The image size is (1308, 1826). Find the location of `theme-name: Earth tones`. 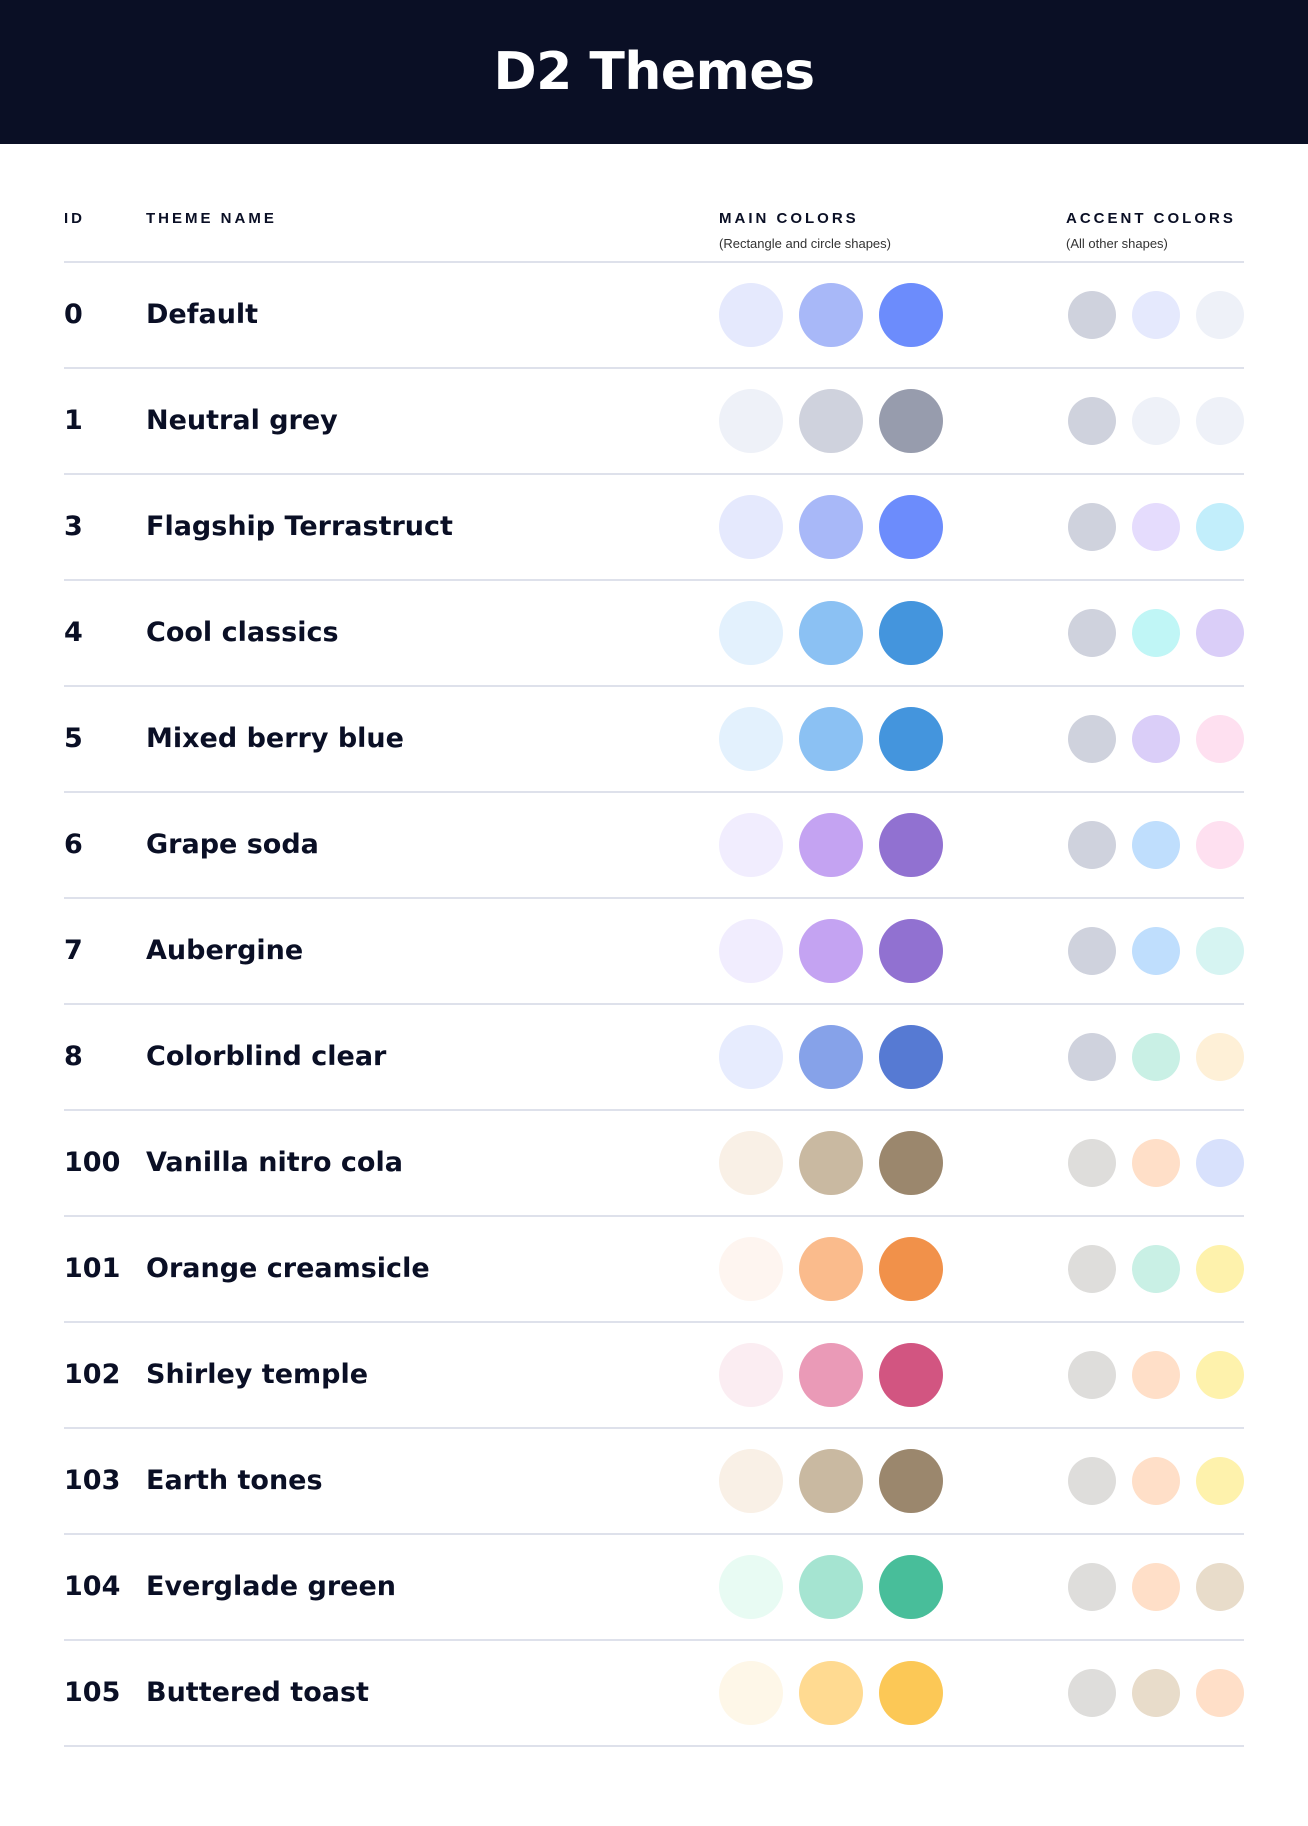

theme-name: Earth tones is located at coordinates (234, 1480).